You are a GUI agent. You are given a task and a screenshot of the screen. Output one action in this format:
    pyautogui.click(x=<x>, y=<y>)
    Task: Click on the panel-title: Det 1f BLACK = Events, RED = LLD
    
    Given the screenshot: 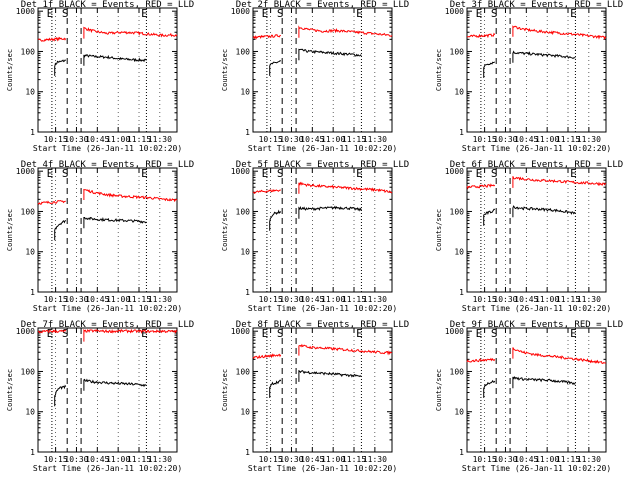 What is the action you would take?
    pyautogui.click(x=107, y=5)
    